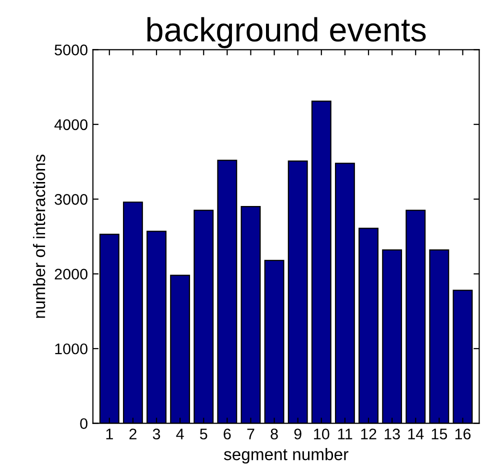 This screenshot has height=473, width=489. What do you see at coordinates (274, 434) in the screenshot?
I see `x-tick-label: 8` at bounding box center [274, 434].